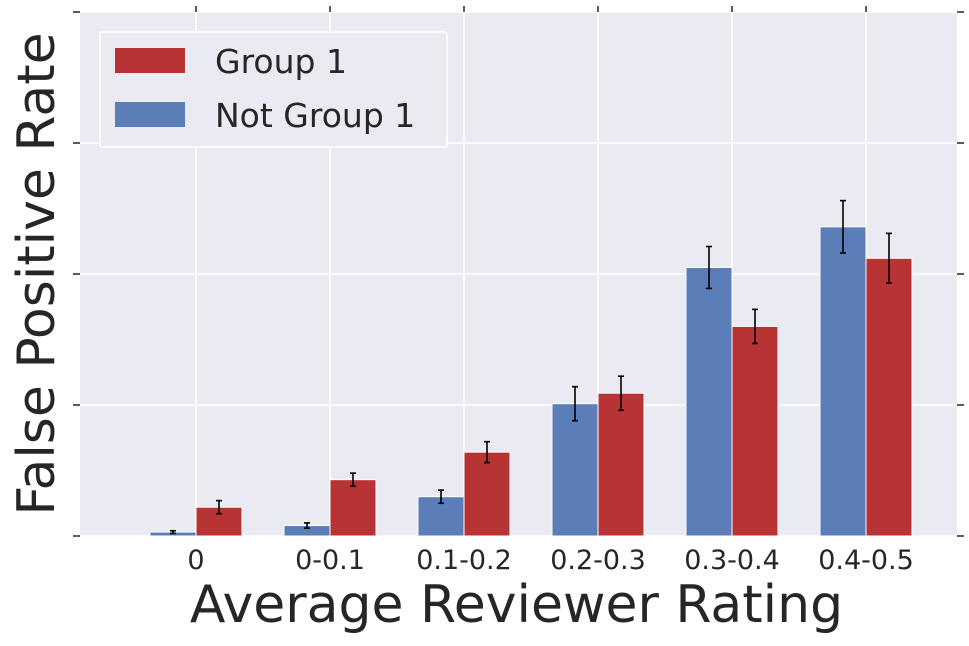  I want to click on x-tick-labels: 0 0-0.1 0.1-0.2 0.2-0.3 0.3-0.4 0.4-0.5, so click(550, 560).